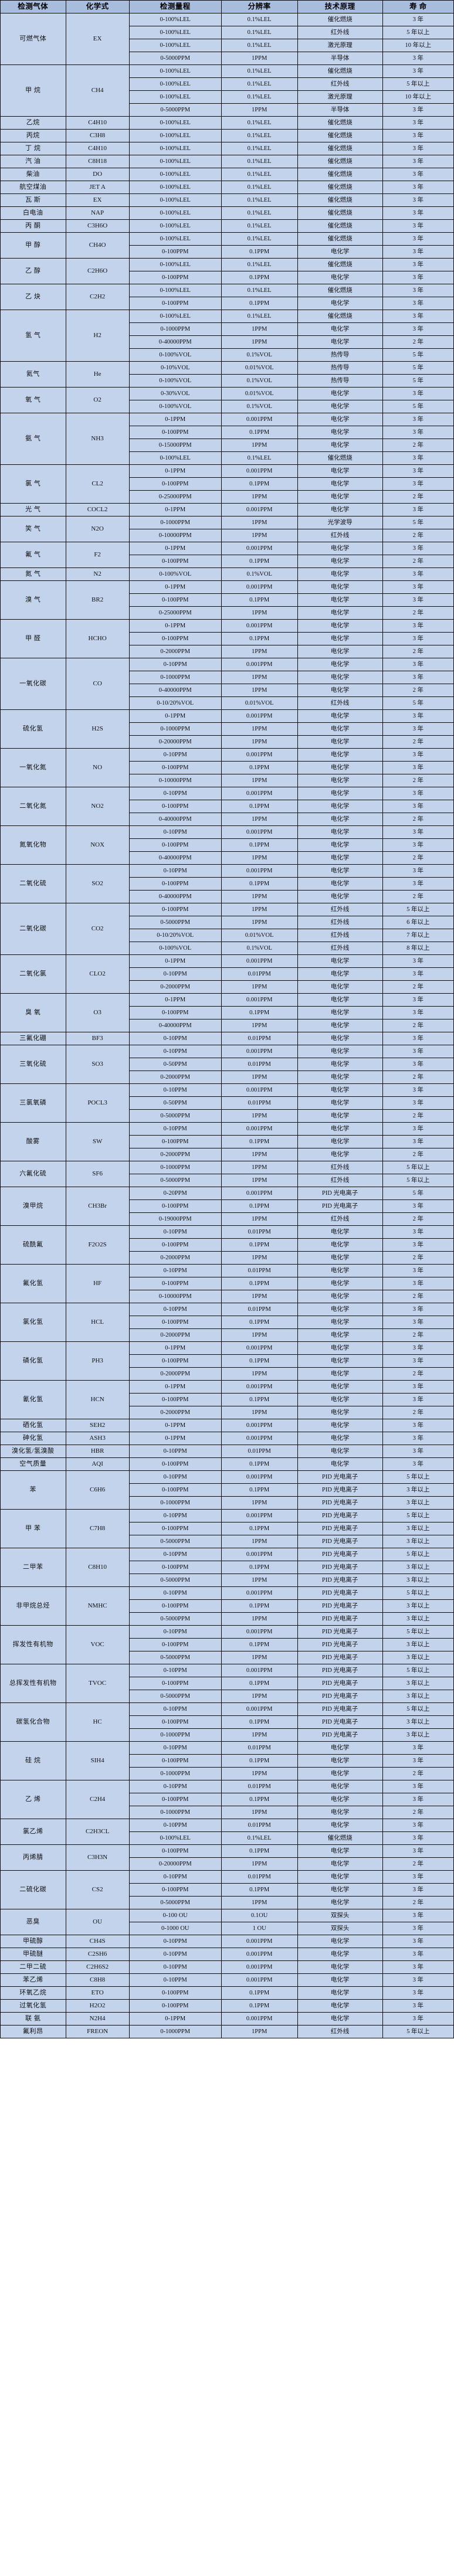 Image resolution: width=454 pixels, height=2576 pixels. Describe the element at coordinates (175, 1658) in the screenshot. I see `range-cell: 0-5000PPM` at that location.